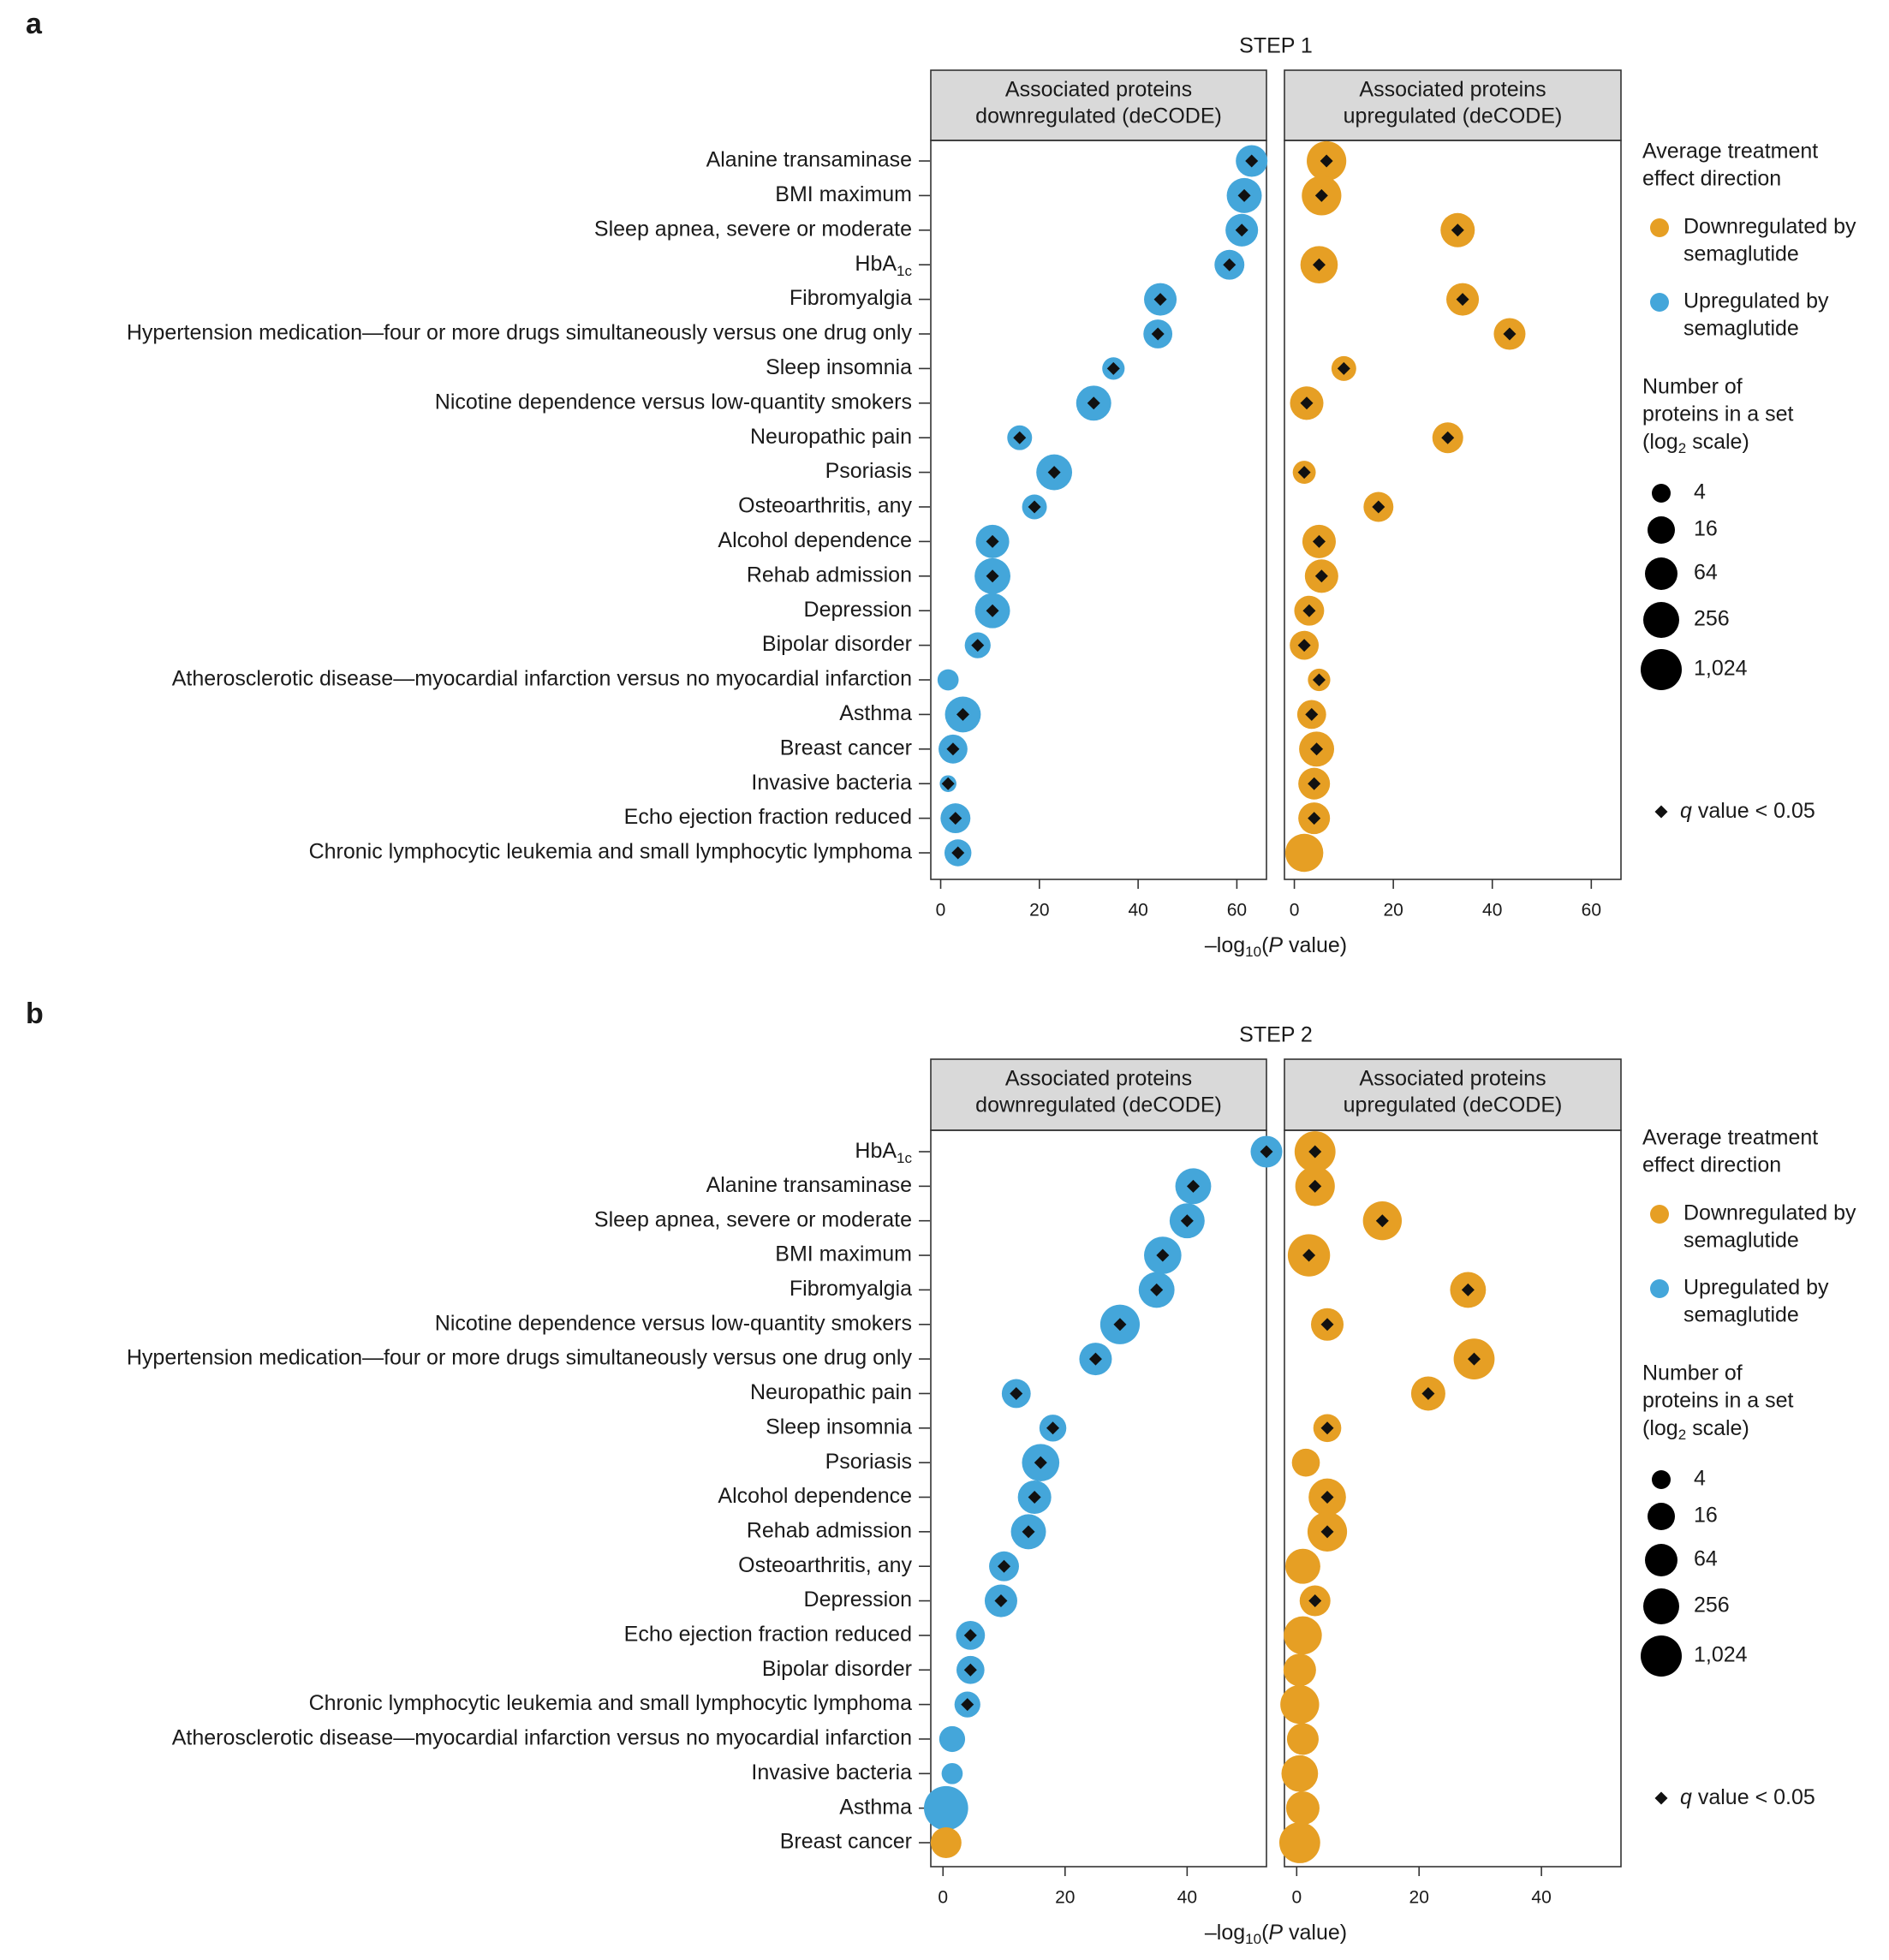  I want to click on y-tick-label: Alcohol dependence, so click(815, 1496).